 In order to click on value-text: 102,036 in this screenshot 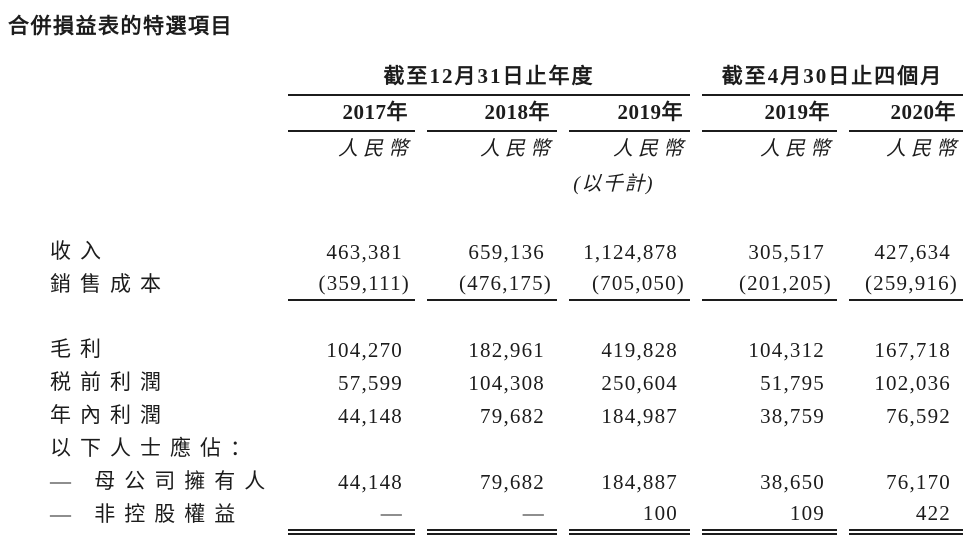, I will do `click(913, 383)`.